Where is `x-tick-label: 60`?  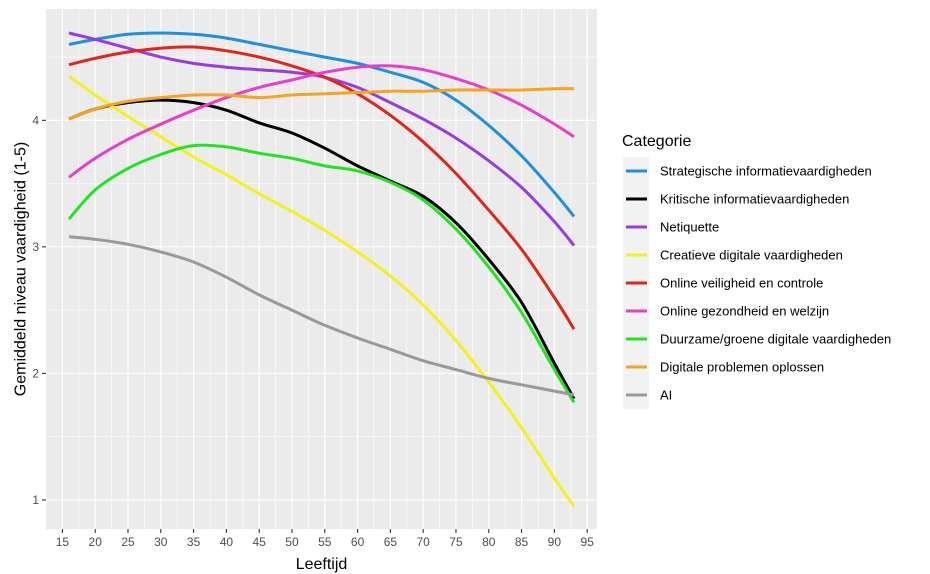
x-tick-label: 60 is located at coordinates (358, 542).